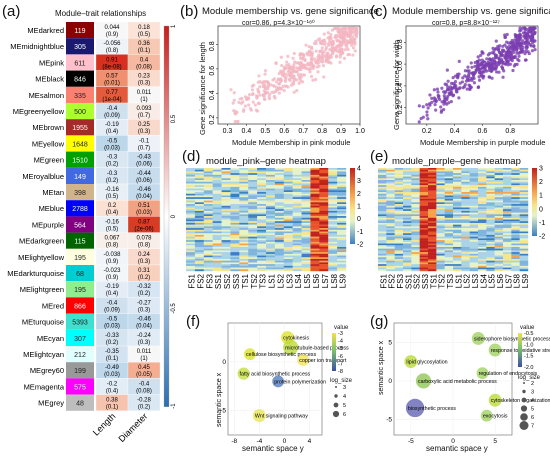 This screenshot has height=459, width=550. What do you see at coordinates (432, 409) in the screenshot?
I see `go-term-label: biosynthetic process` at bounding box center [432, 409].